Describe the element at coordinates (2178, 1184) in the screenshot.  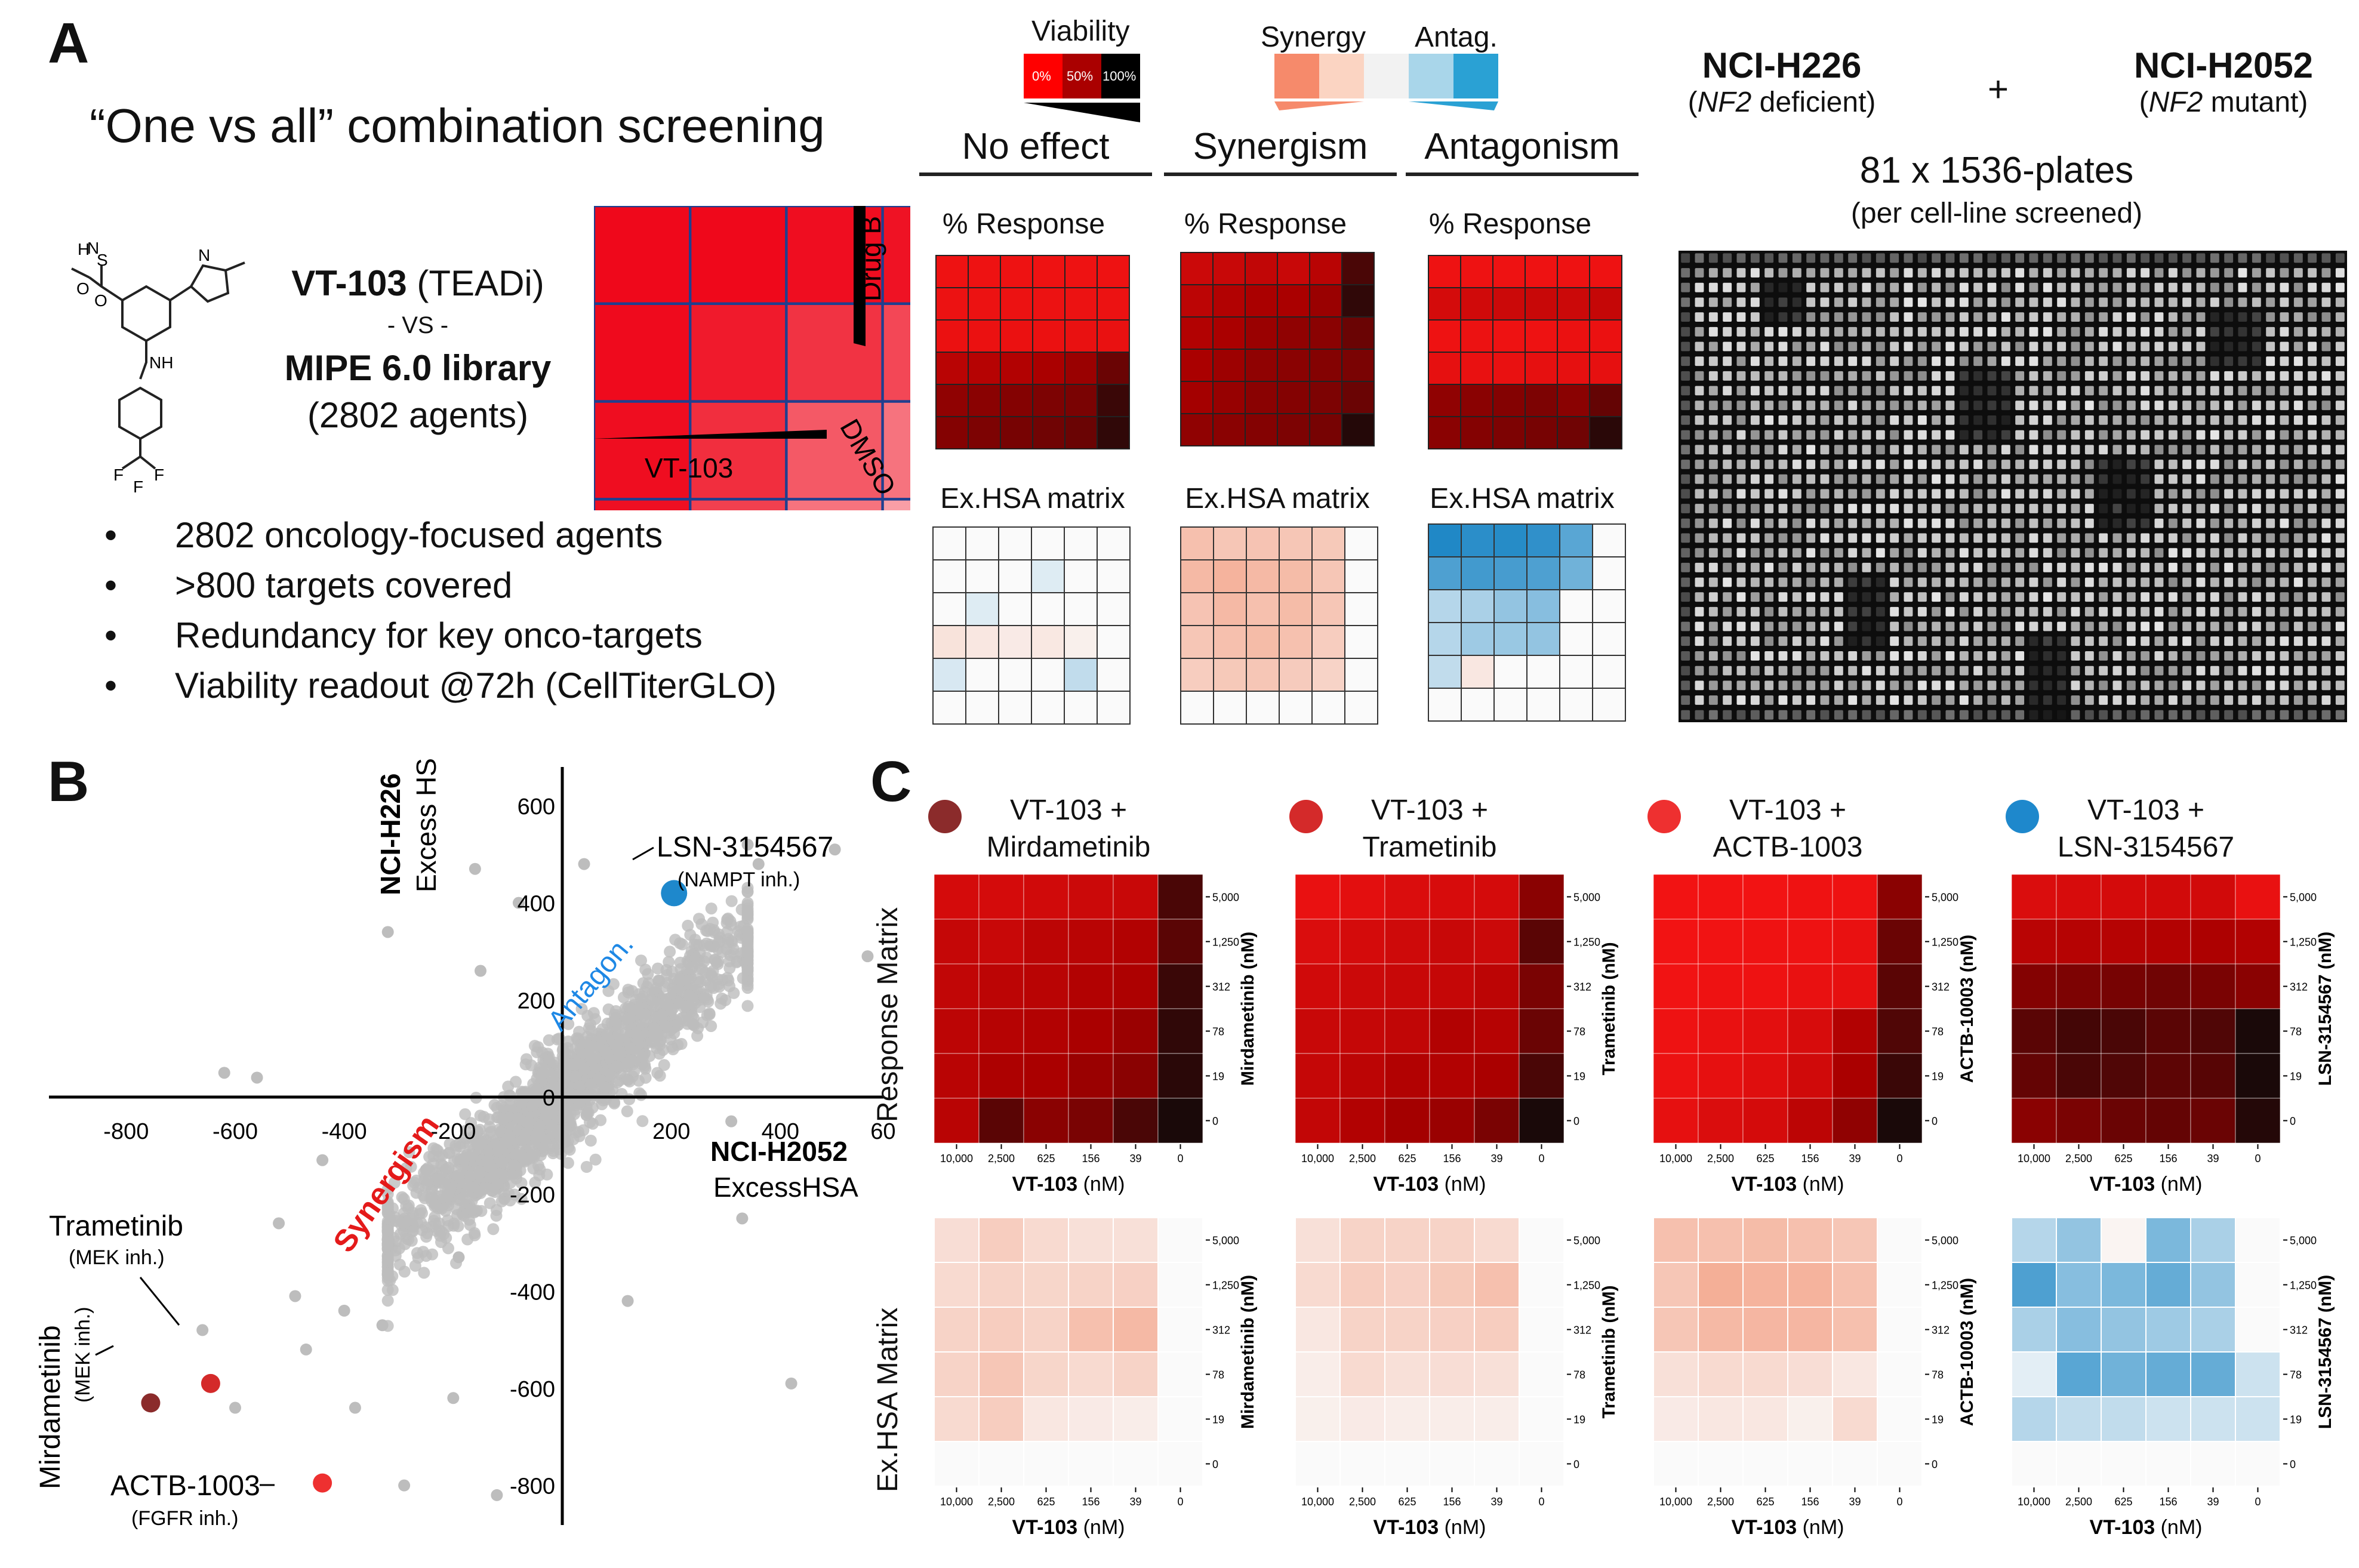
I see `x-axis-unit: (nM)` at that location.